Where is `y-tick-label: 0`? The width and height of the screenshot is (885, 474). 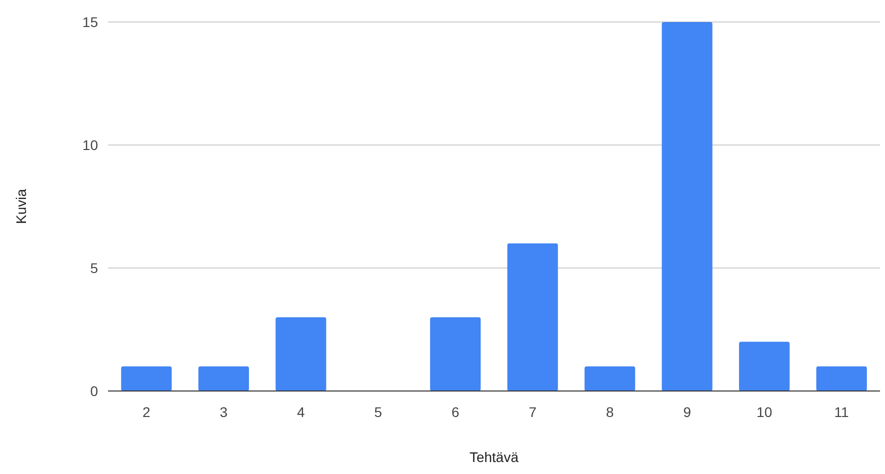
y-tick-label: 0 is located at coordinates (94, 390).